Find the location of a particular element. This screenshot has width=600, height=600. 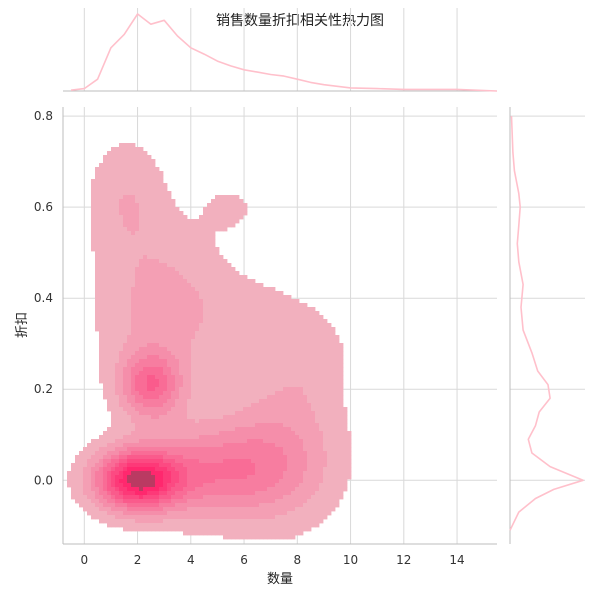

x-tick-label: 8 is located at coordinates (297, 560).